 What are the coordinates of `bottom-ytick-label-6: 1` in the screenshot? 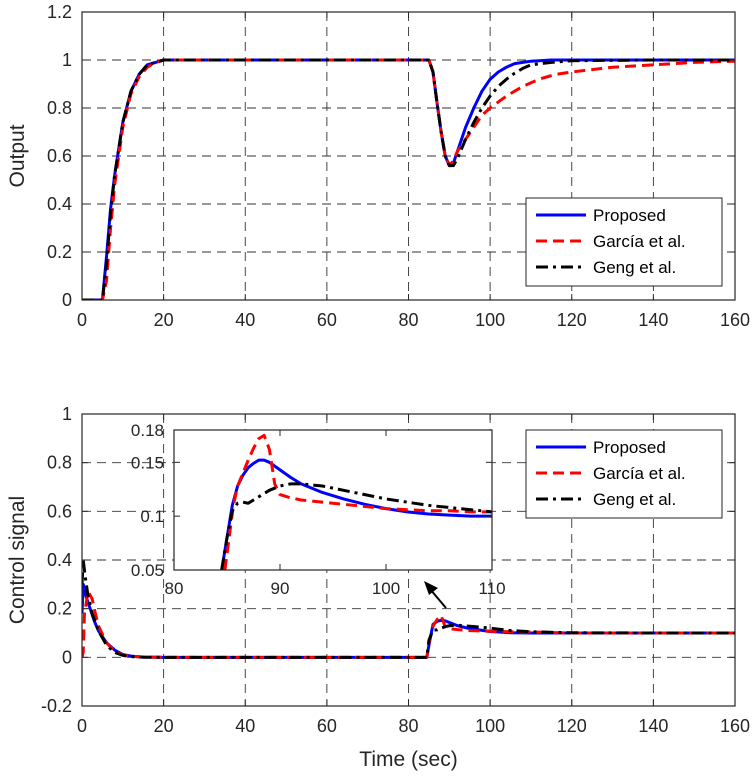 It's located at (67, 414).